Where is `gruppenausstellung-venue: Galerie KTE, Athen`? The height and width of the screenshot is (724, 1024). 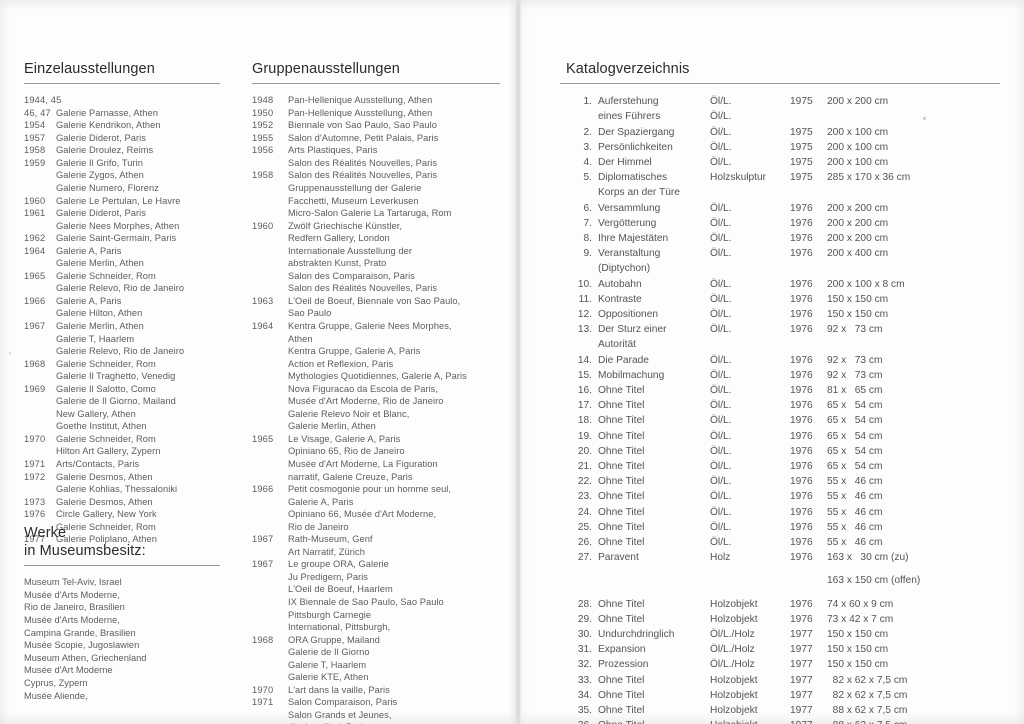
gruppenausstellung-venue: Galerie KTE, Athen is located at coordinates (328, 677).